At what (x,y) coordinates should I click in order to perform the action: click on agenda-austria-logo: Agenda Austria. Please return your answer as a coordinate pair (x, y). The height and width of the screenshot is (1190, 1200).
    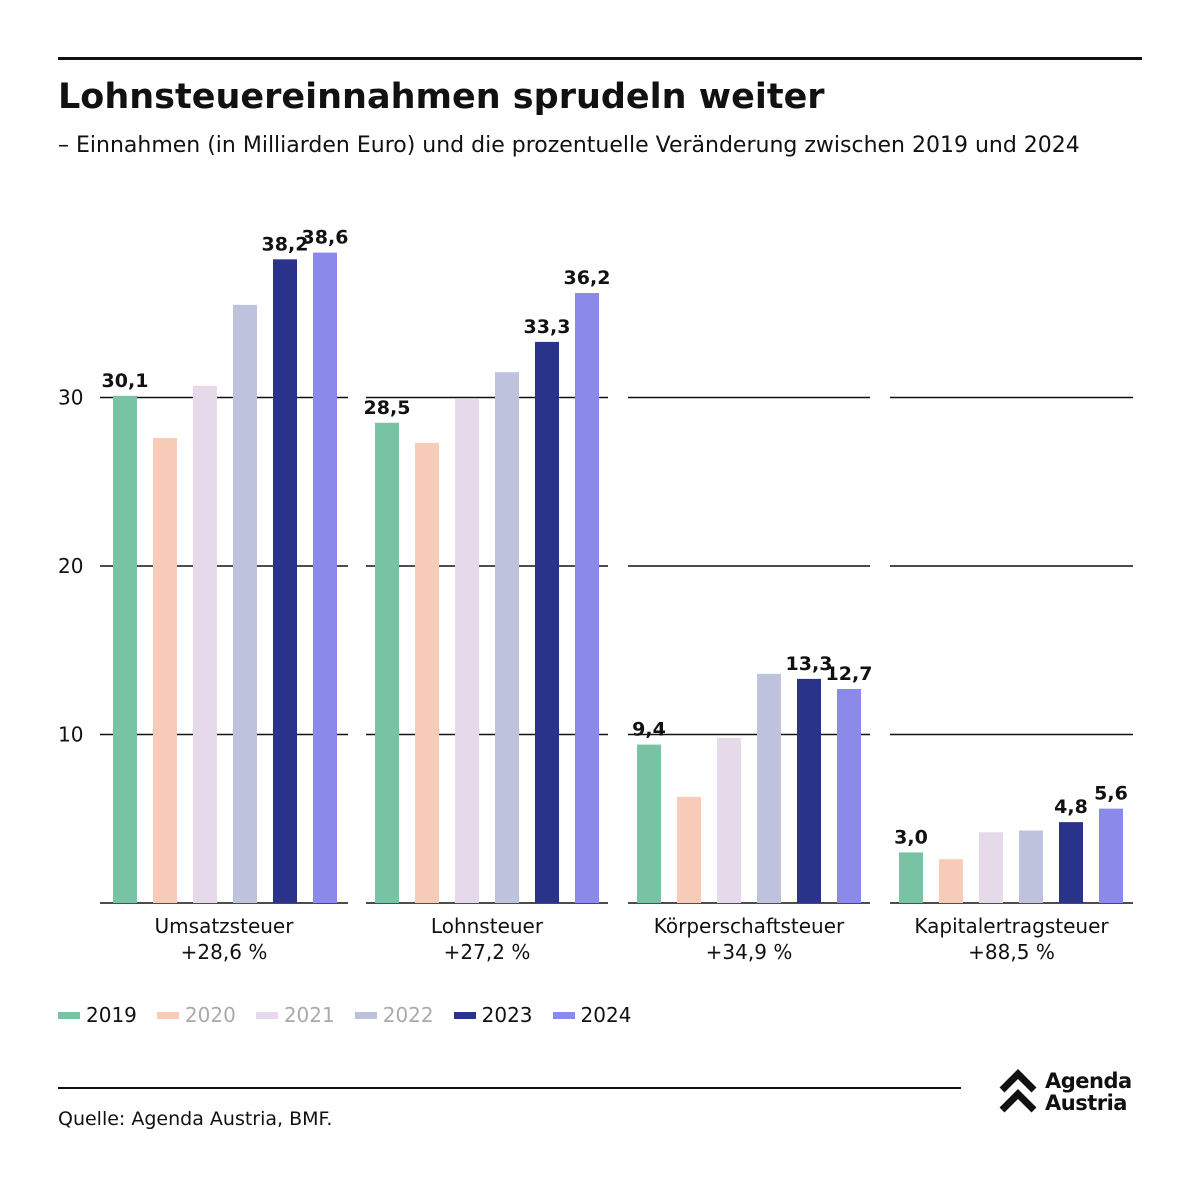
    Looking at the image, I should click on (1073, 1093).